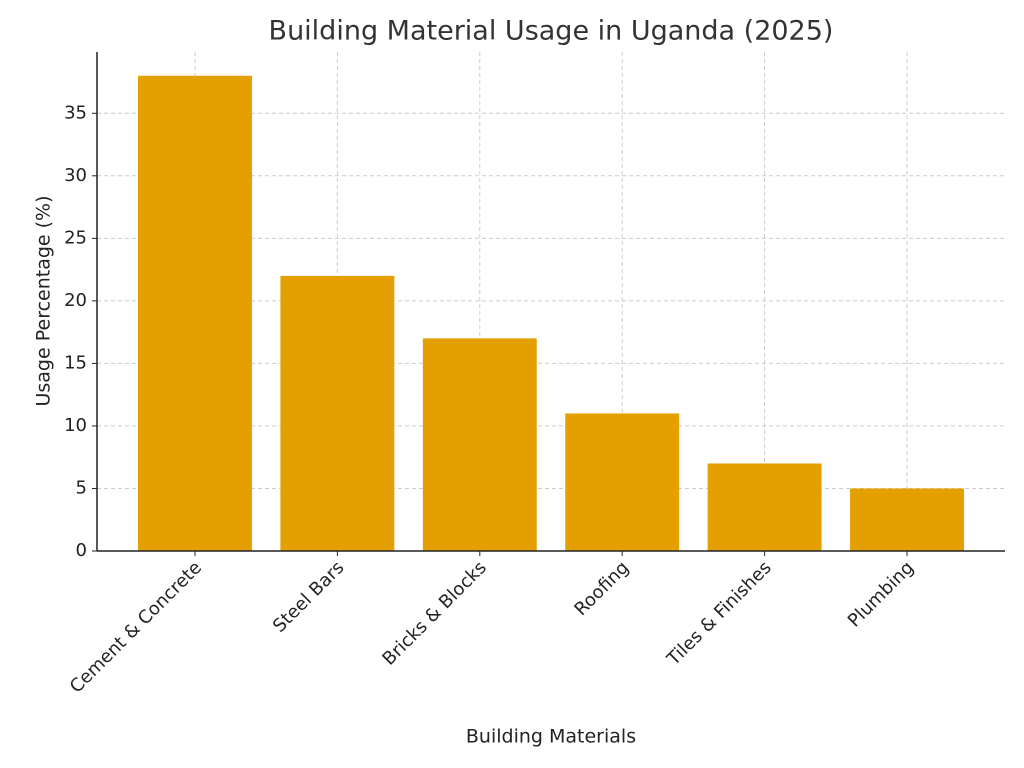 Image resolution: width=1024 pixels, height=768 pixels. I want to click on x-tick-label: Steel Bars, so click(309, 597).